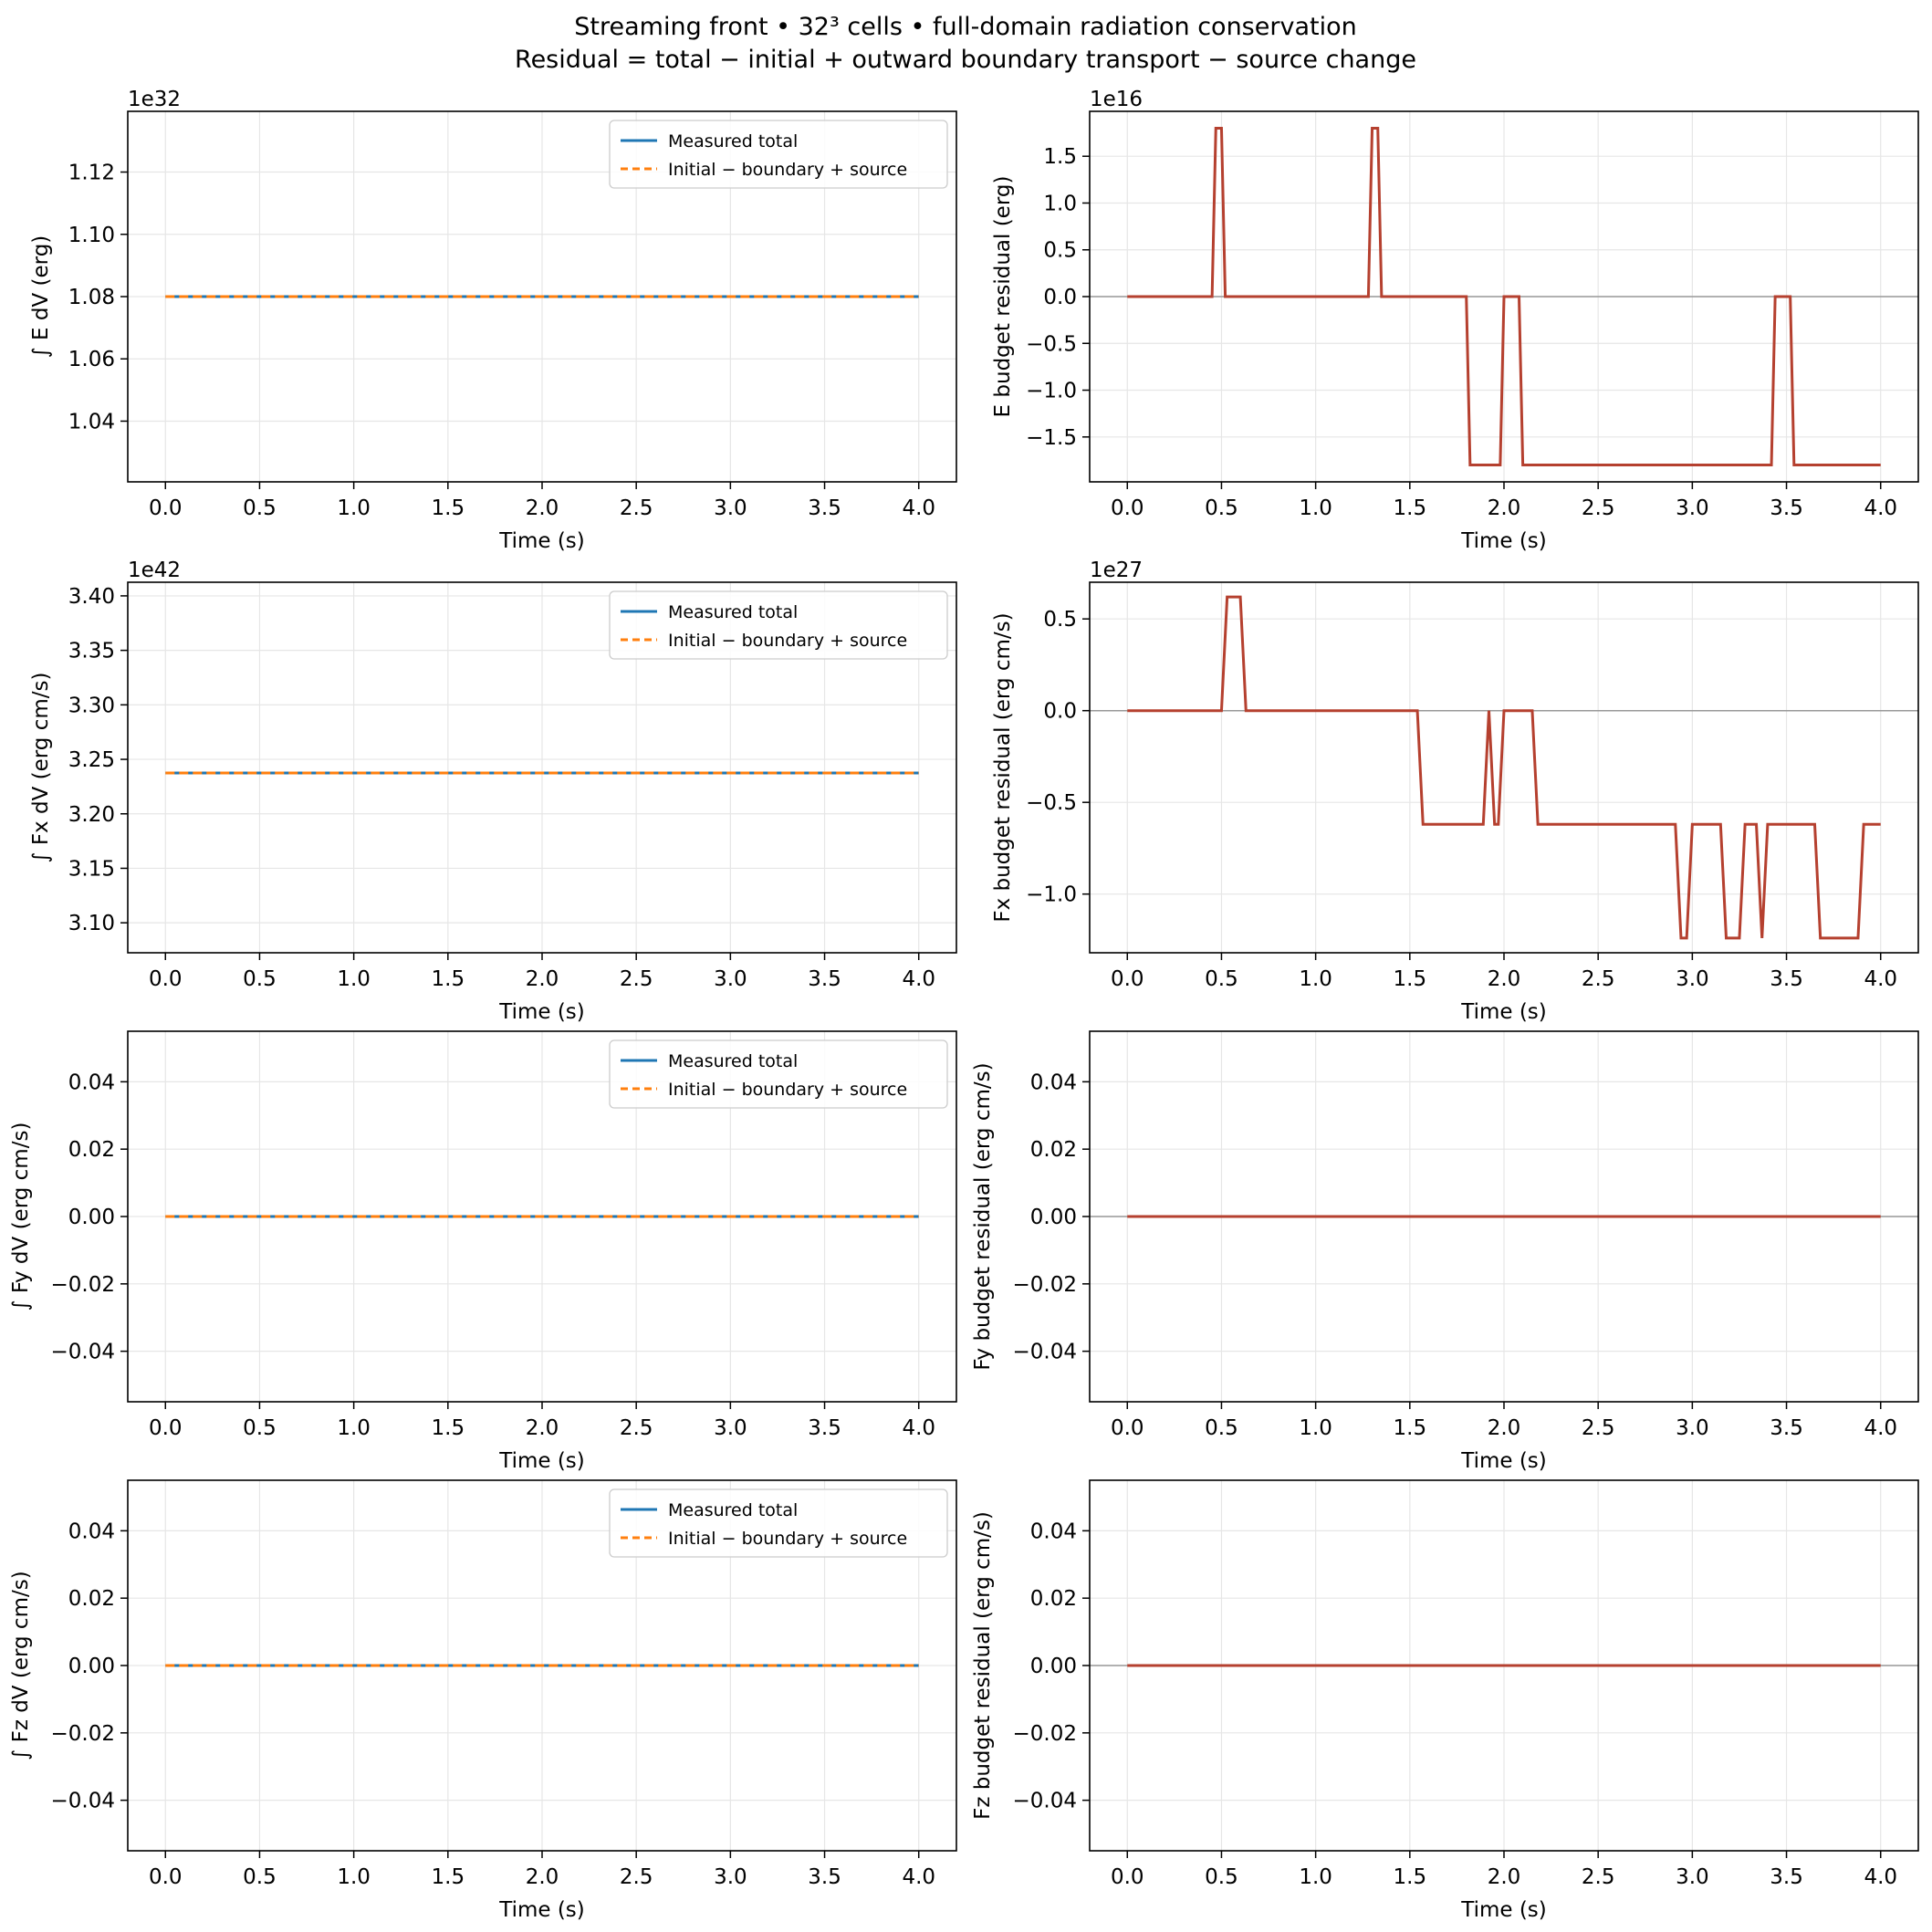 The width and height of the screenshot is (1932, 1932). What do you see at coordinates (41, 768) in the screenshot?
I see `y-axis-label: ∫ Fx dV (erg cm/s)` at bounding box center [41, 768].